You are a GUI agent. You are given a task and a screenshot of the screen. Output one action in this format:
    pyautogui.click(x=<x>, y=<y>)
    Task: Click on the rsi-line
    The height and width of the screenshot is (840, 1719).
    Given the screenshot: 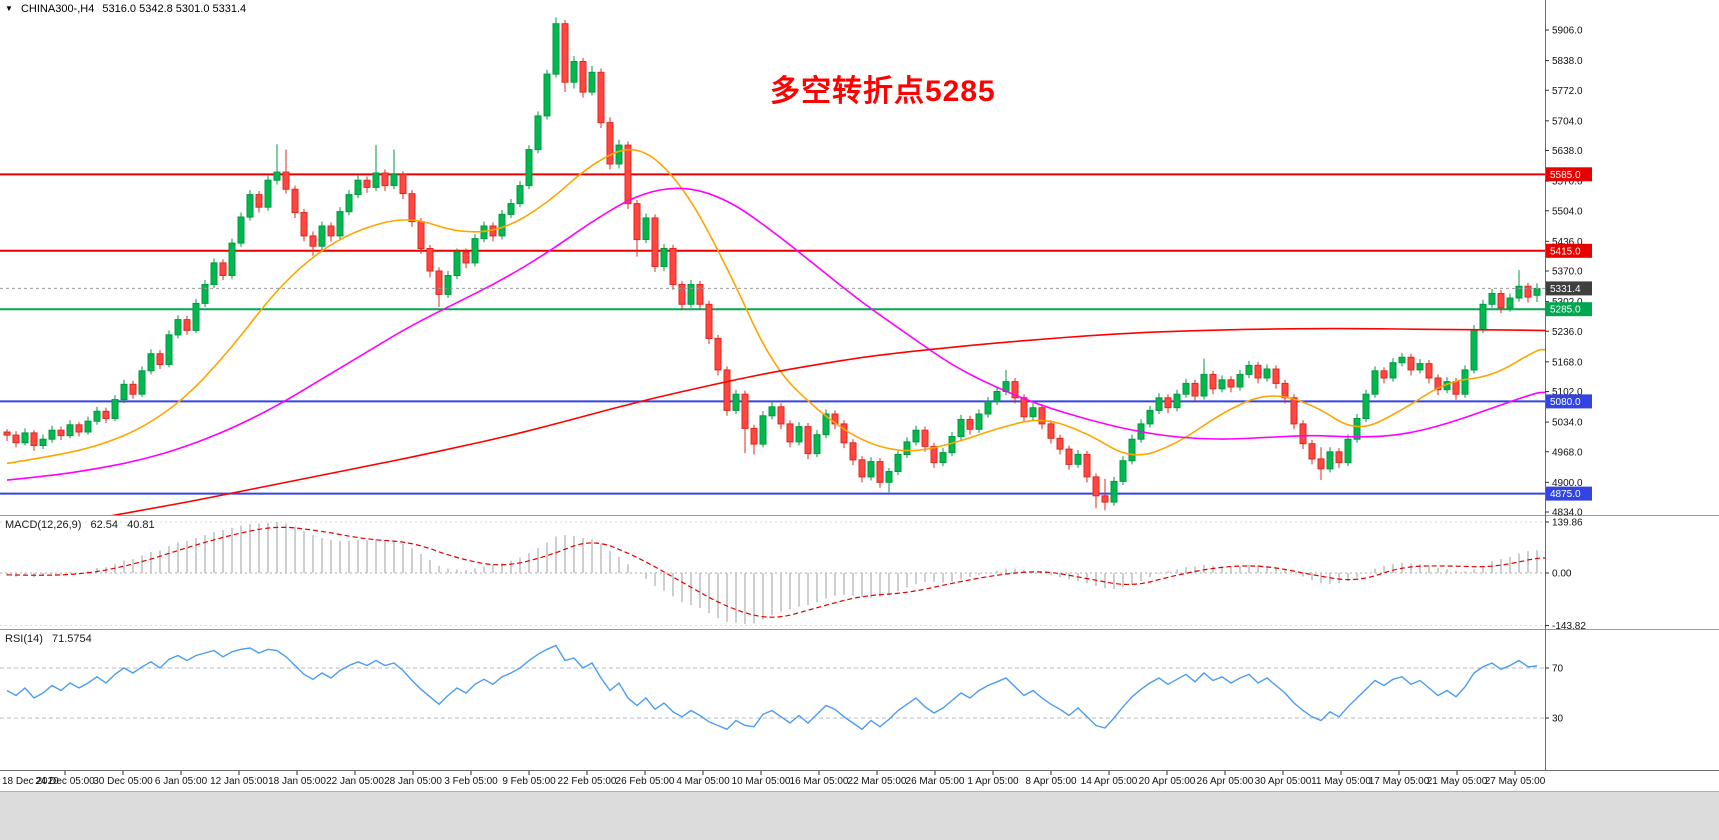 What is the action you would take?
    pyautogui.click(x=772, y=687)
    